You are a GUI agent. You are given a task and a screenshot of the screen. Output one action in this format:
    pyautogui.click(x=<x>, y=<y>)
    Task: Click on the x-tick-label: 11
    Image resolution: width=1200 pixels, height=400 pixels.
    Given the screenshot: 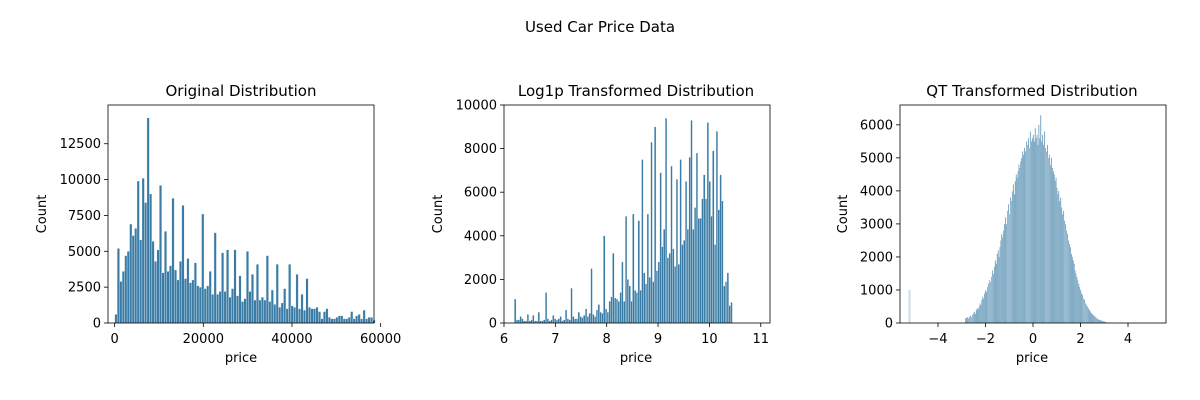 What is the action you would take?
    pyautogui.click(x=760, y=339)
    